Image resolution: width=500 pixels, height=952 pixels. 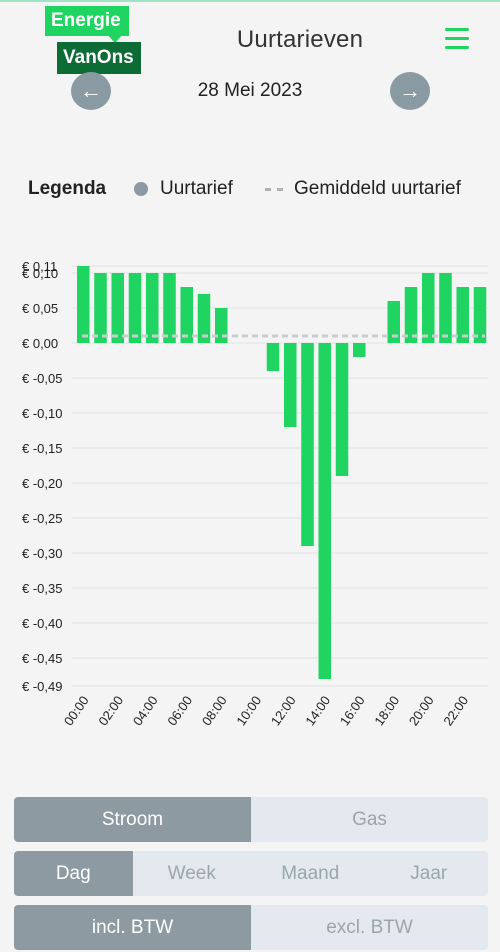 What do you see at coordinates (100, 308) in the screenshot?
I see `bar-01:00` at bounding box center [100, 308].